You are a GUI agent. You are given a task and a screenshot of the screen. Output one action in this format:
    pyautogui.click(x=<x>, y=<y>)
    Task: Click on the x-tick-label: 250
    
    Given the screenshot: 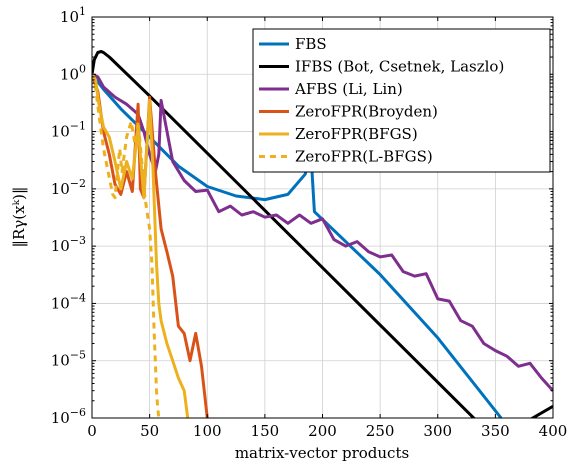 What is the action you would take?
    pyautogui.click(x=380, y=431)
    